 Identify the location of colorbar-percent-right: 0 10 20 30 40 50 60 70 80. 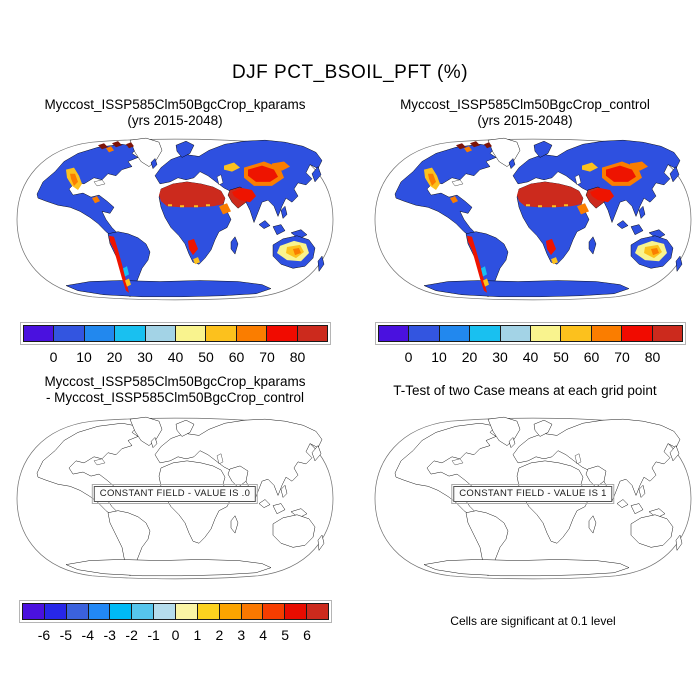
(530, 343).